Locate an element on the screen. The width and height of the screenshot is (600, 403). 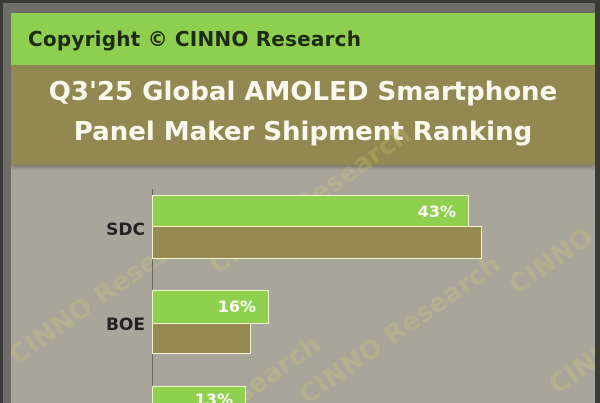
bar-third-current: 13% is located at coordinates (199, 394).